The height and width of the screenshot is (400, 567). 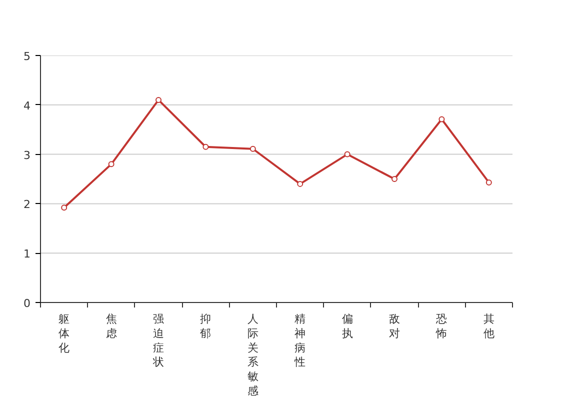 I want to click on x-tick-label: 抑郁, so click(x=206, y=327).